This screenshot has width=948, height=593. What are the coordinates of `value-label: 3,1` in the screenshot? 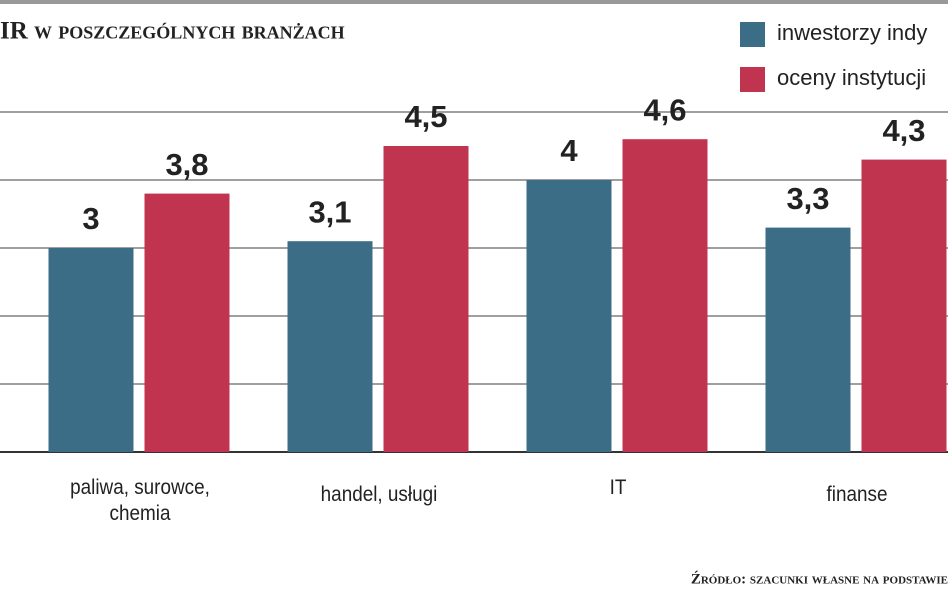 It's located at (329, 211).